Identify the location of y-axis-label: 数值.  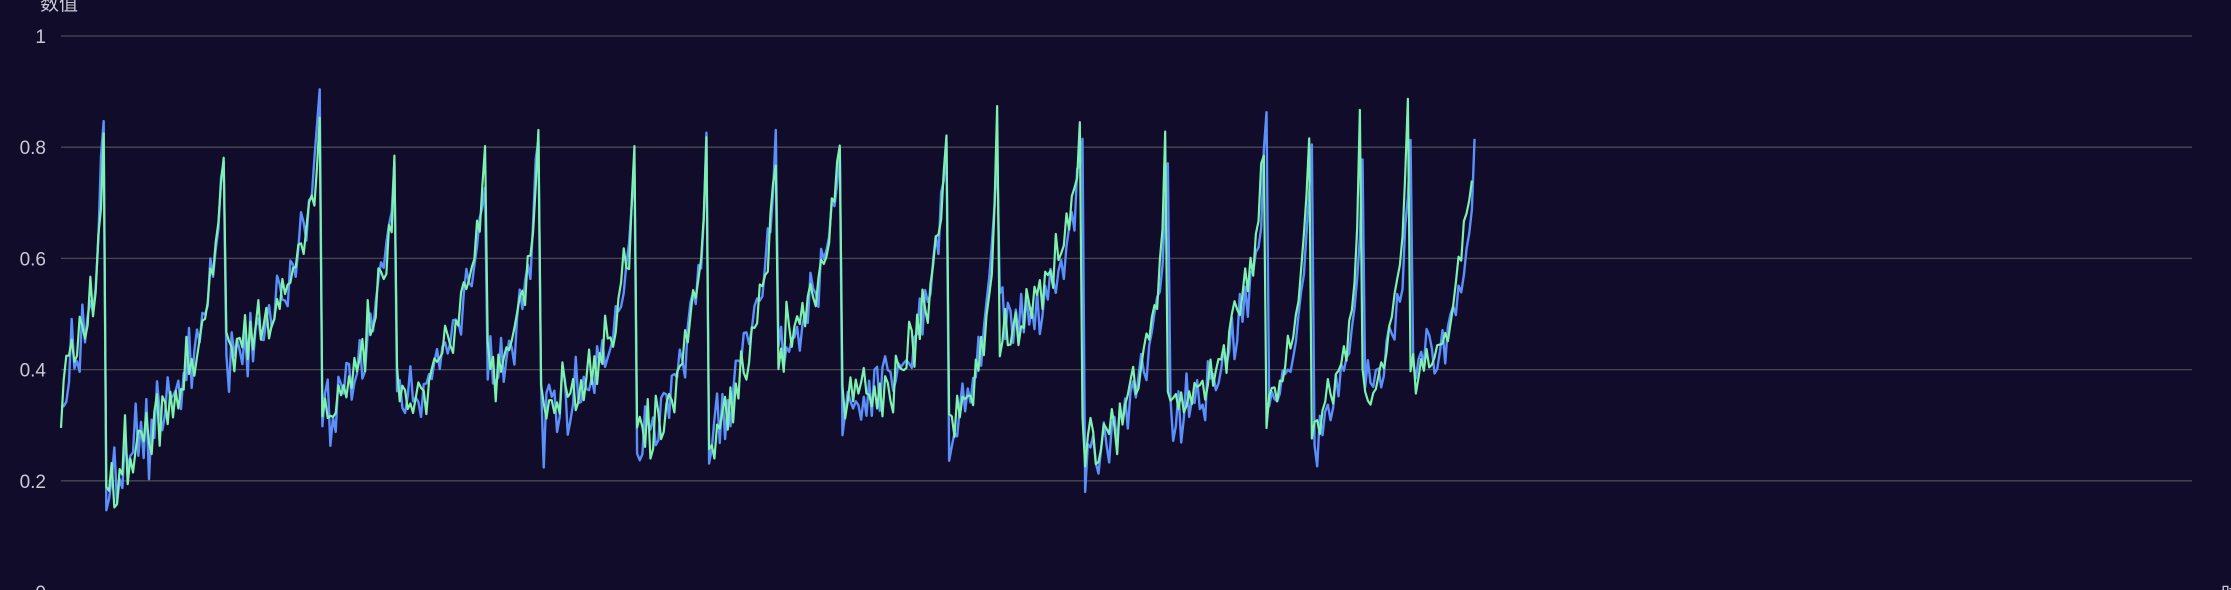
(59, 7).